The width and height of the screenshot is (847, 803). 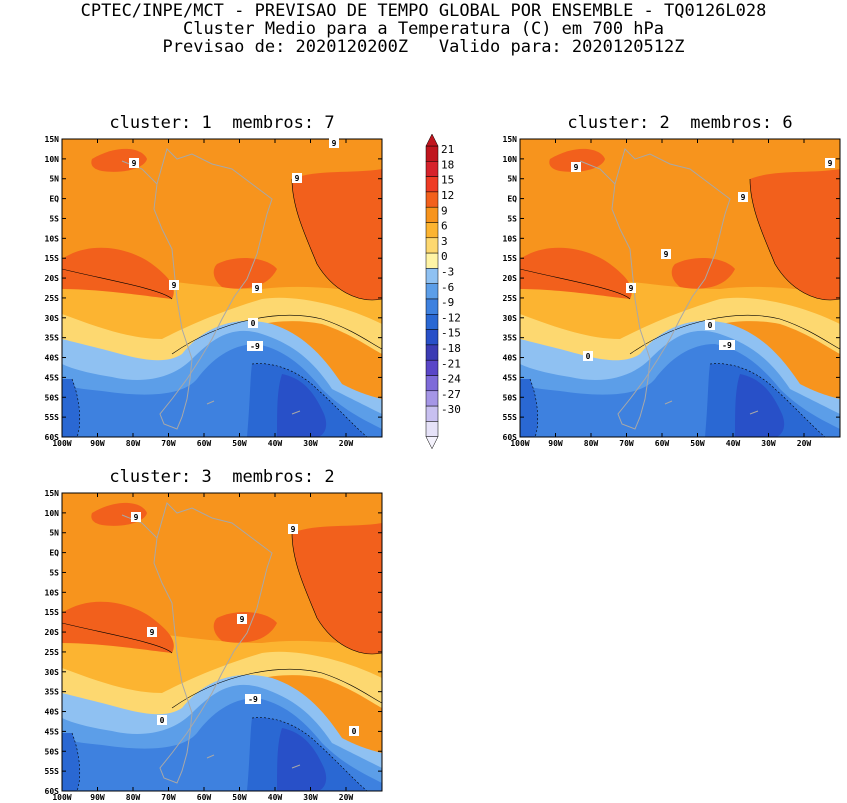 I want to click on colorbar-label: 15, so click(x=447, y=180).